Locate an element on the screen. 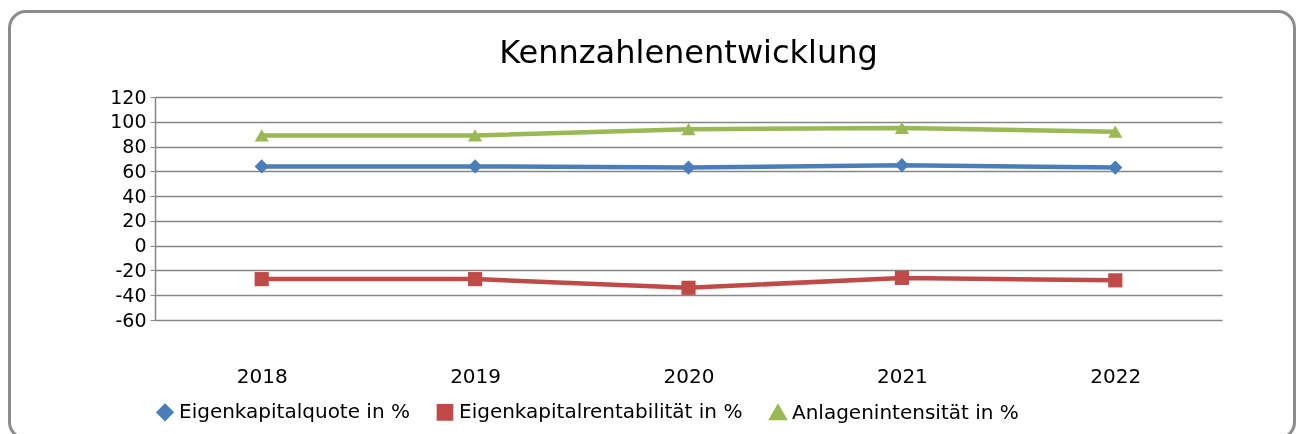 The height and width of the screenshot is (434, 1307). x-tick-label: 2022 is located at coordinates (1116, 375).